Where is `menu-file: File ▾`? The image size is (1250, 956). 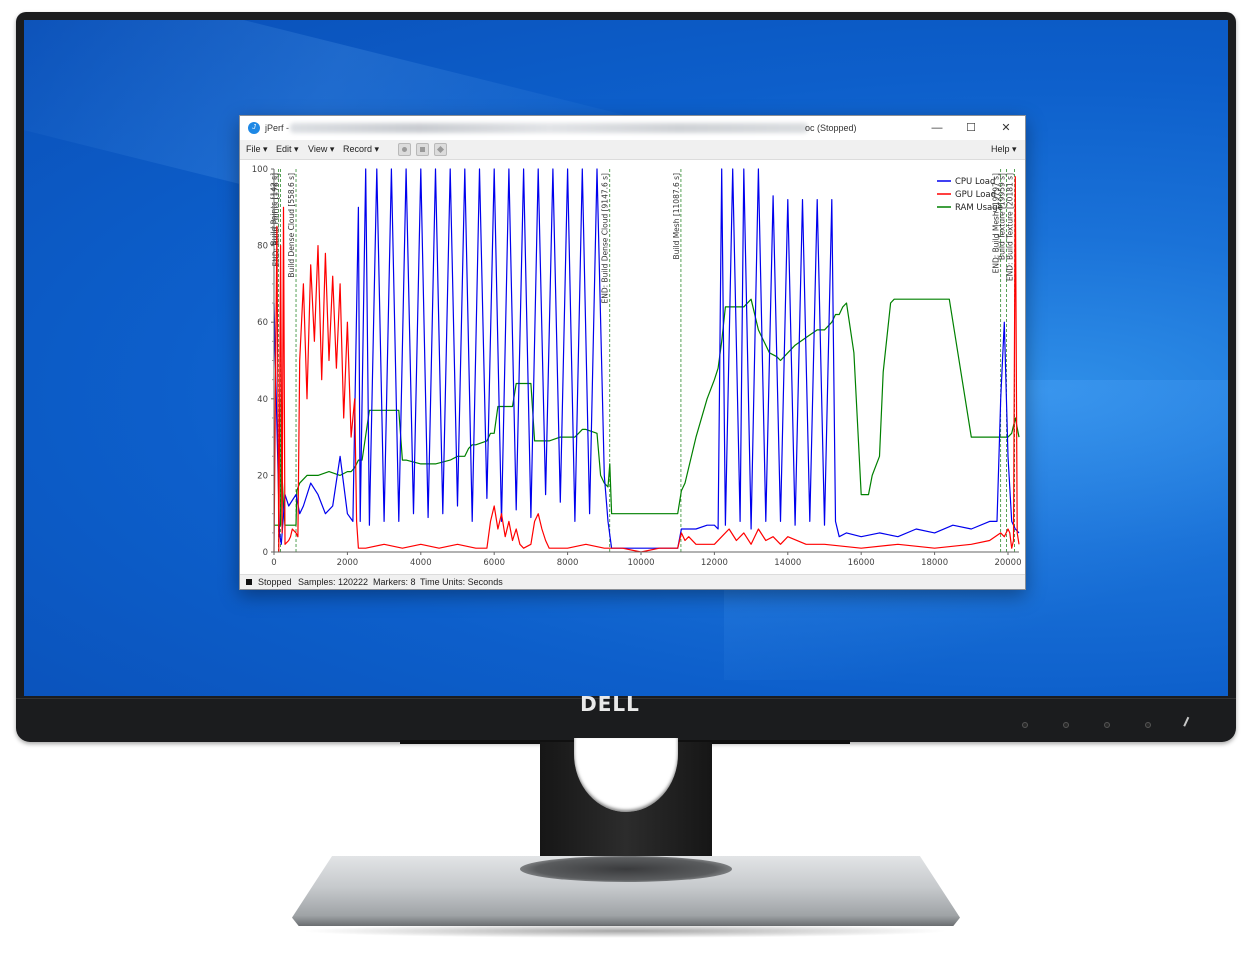 menu-file: File ▾ is located at coordinates (257, 149).